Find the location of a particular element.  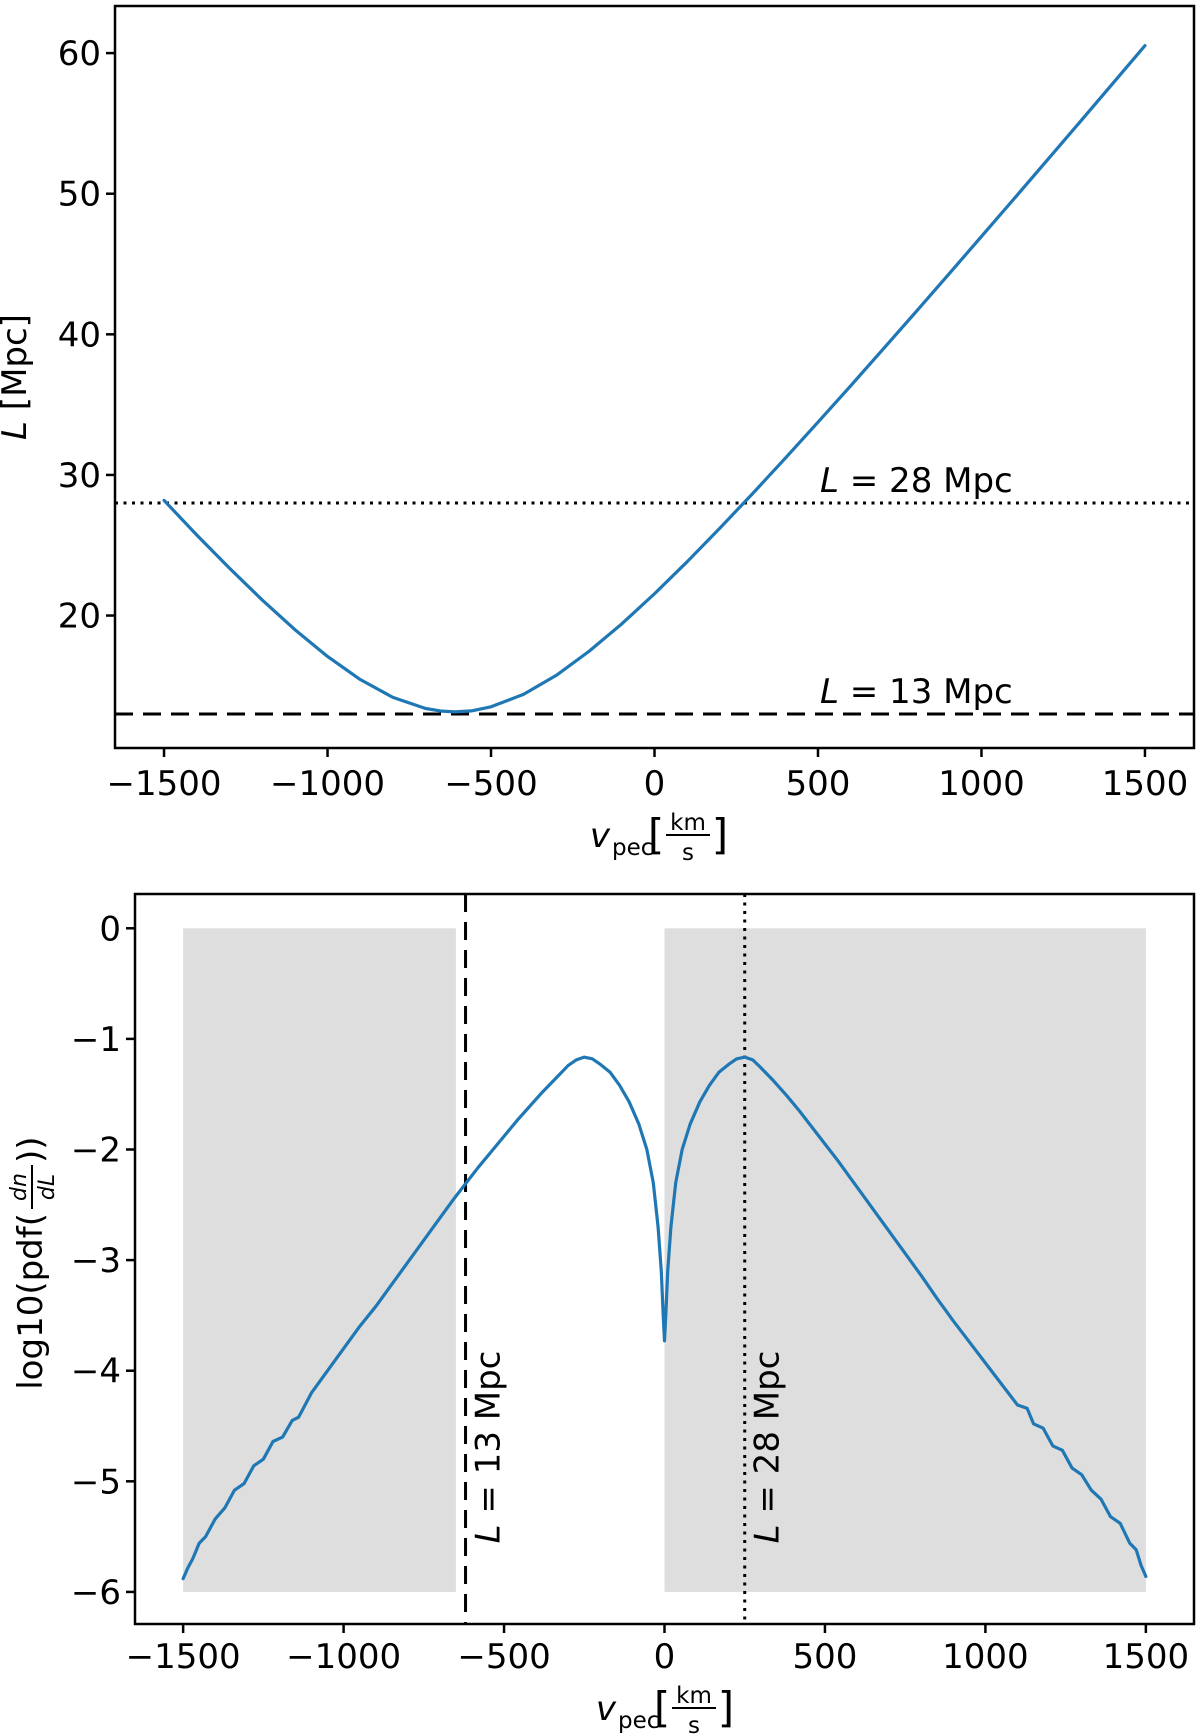

y-axis-label-top: L [Mpc] is located at coordinates (17, 377).